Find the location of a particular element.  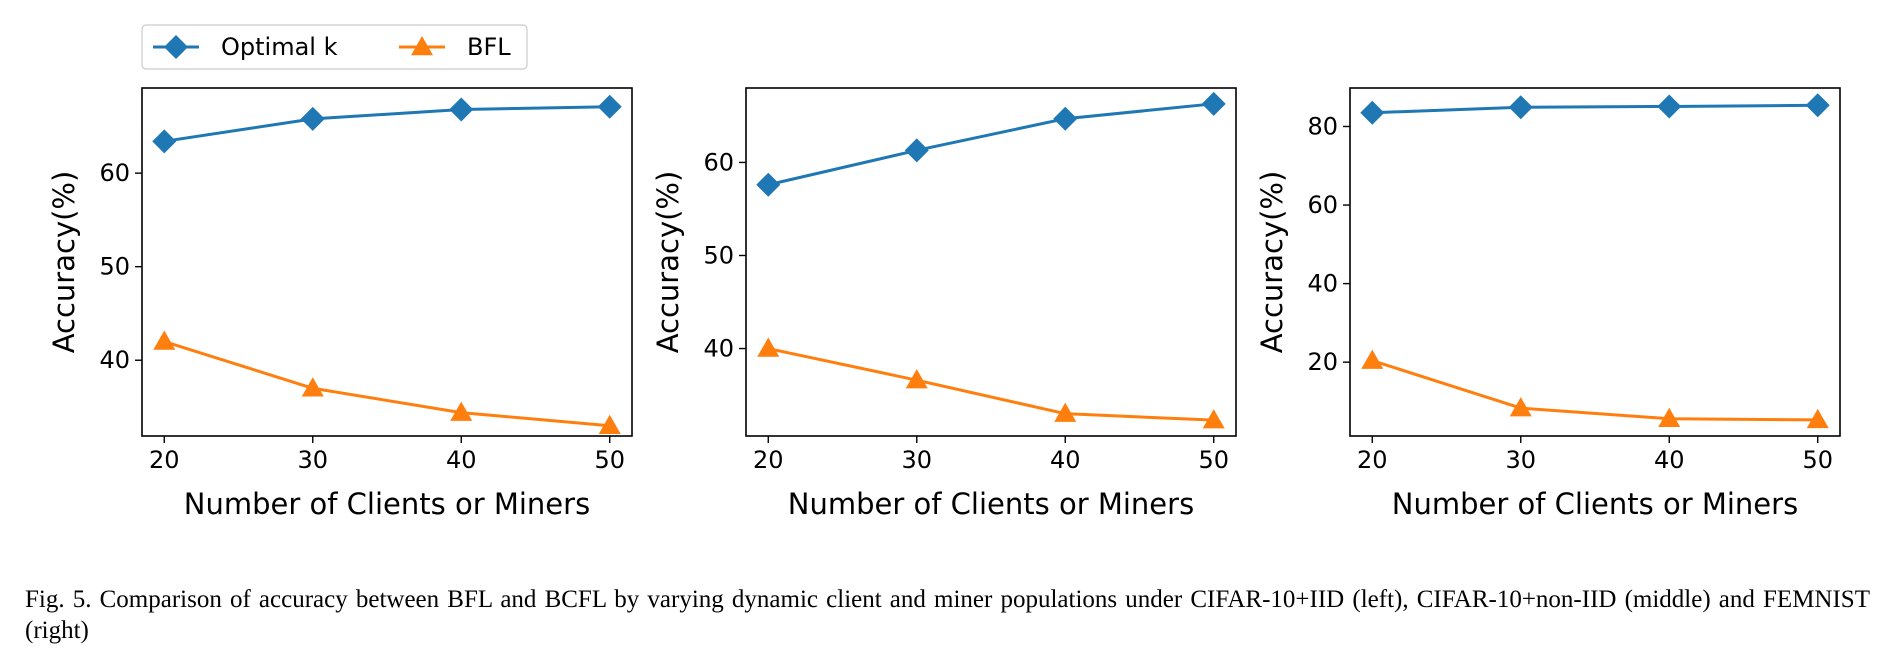

legend-entry-1: Optimal k is located at coordinates (245, 47).